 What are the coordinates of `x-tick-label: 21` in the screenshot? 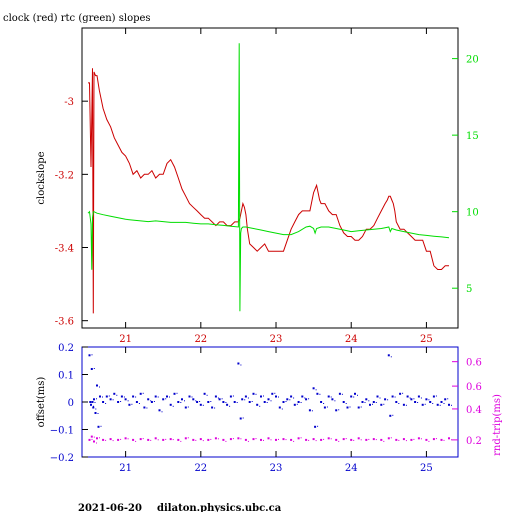 It's located at (125, 468).